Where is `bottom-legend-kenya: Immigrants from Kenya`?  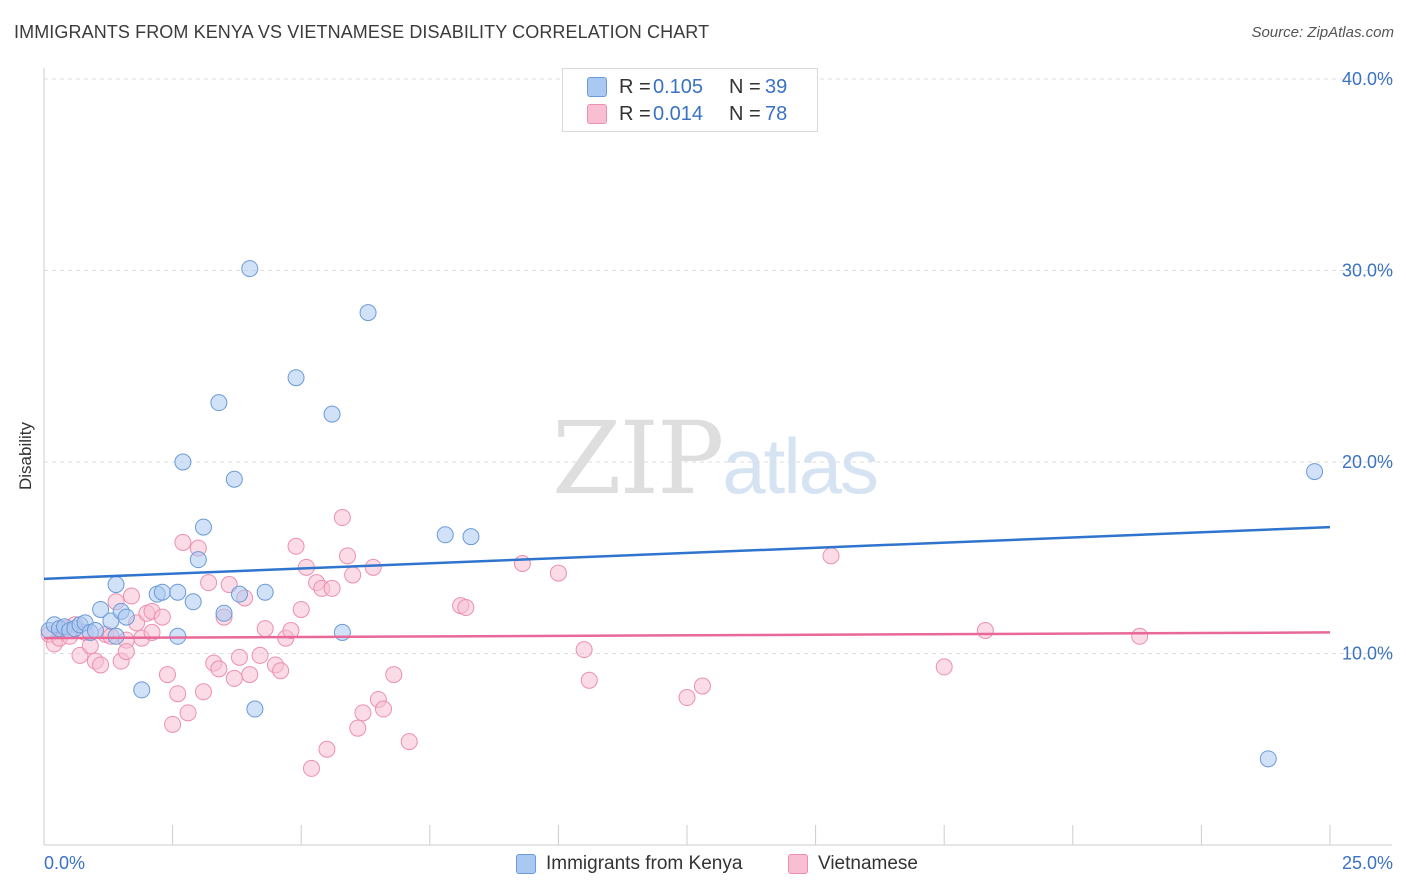 bottom-legend-kenya: Immigrants from Kenya is located at coordinates (629, 864).